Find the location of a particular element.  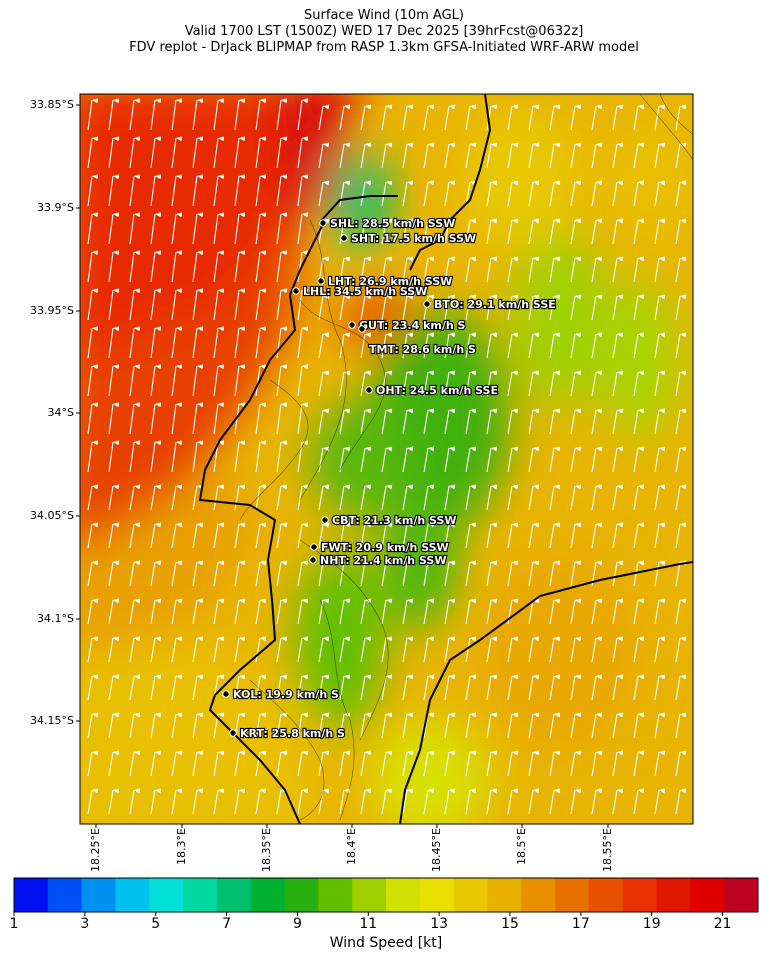

colorbar-tick-label: 3 is located at coordinates (85, 924).